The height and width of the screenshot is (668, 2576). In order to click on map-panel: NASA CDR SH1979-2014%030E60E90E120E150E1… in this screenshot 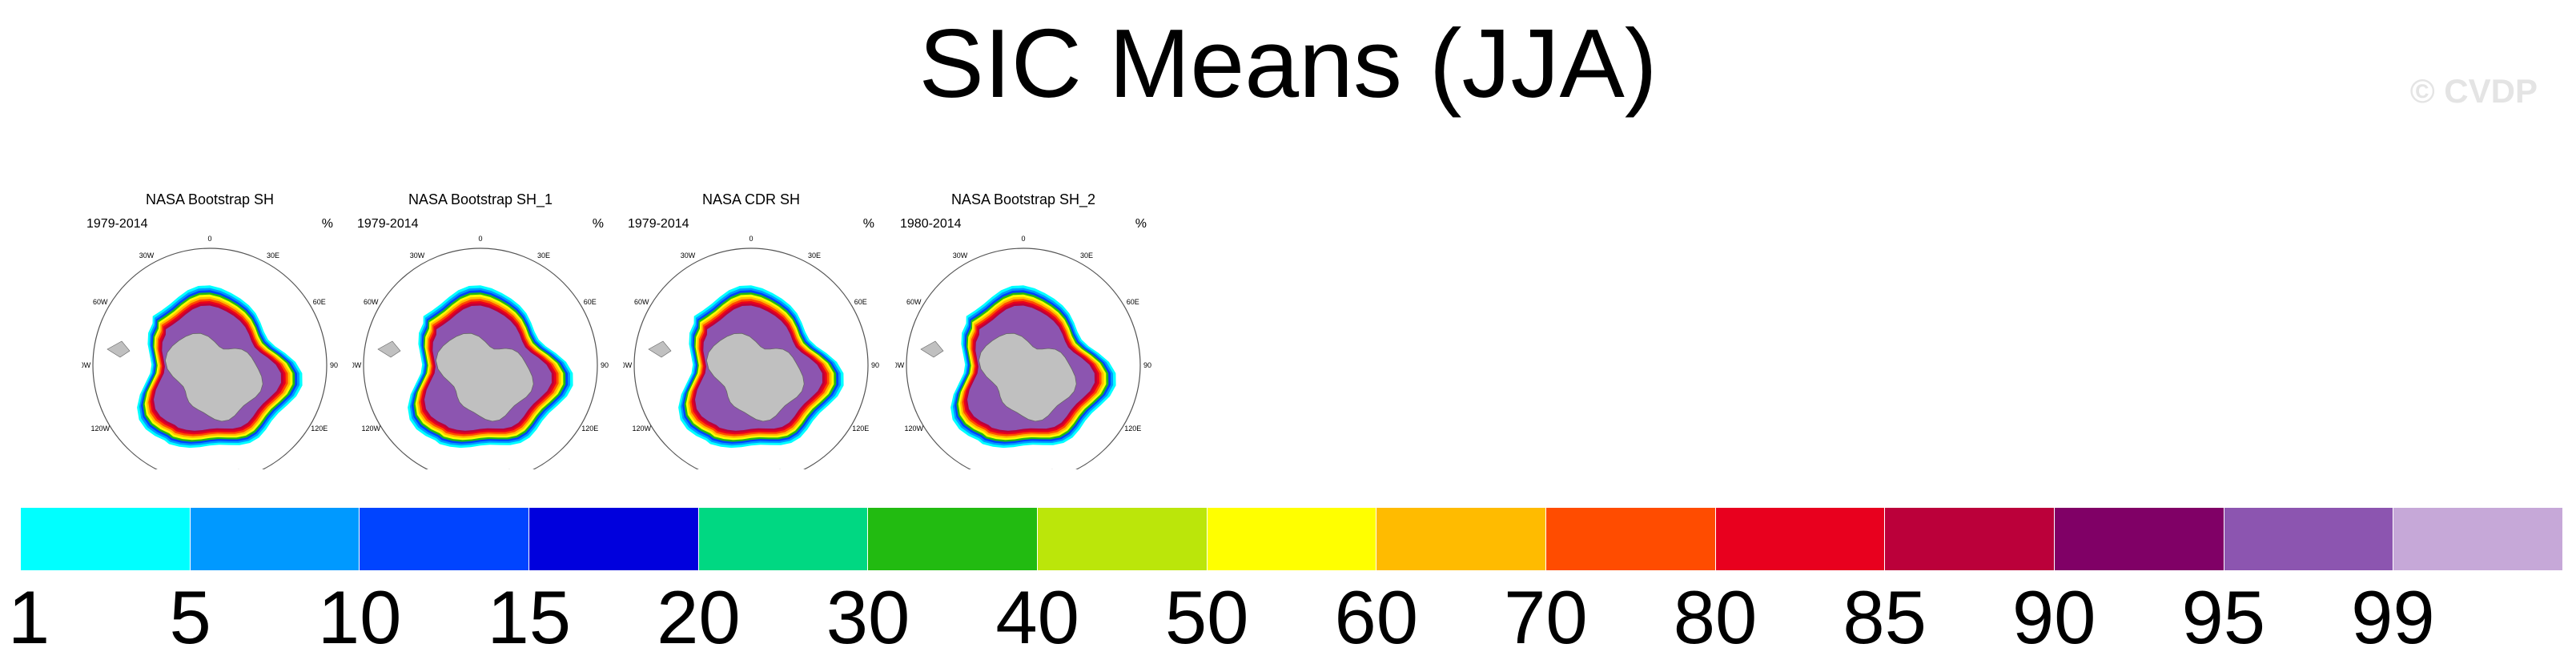, I will do `click(751, 329)`.